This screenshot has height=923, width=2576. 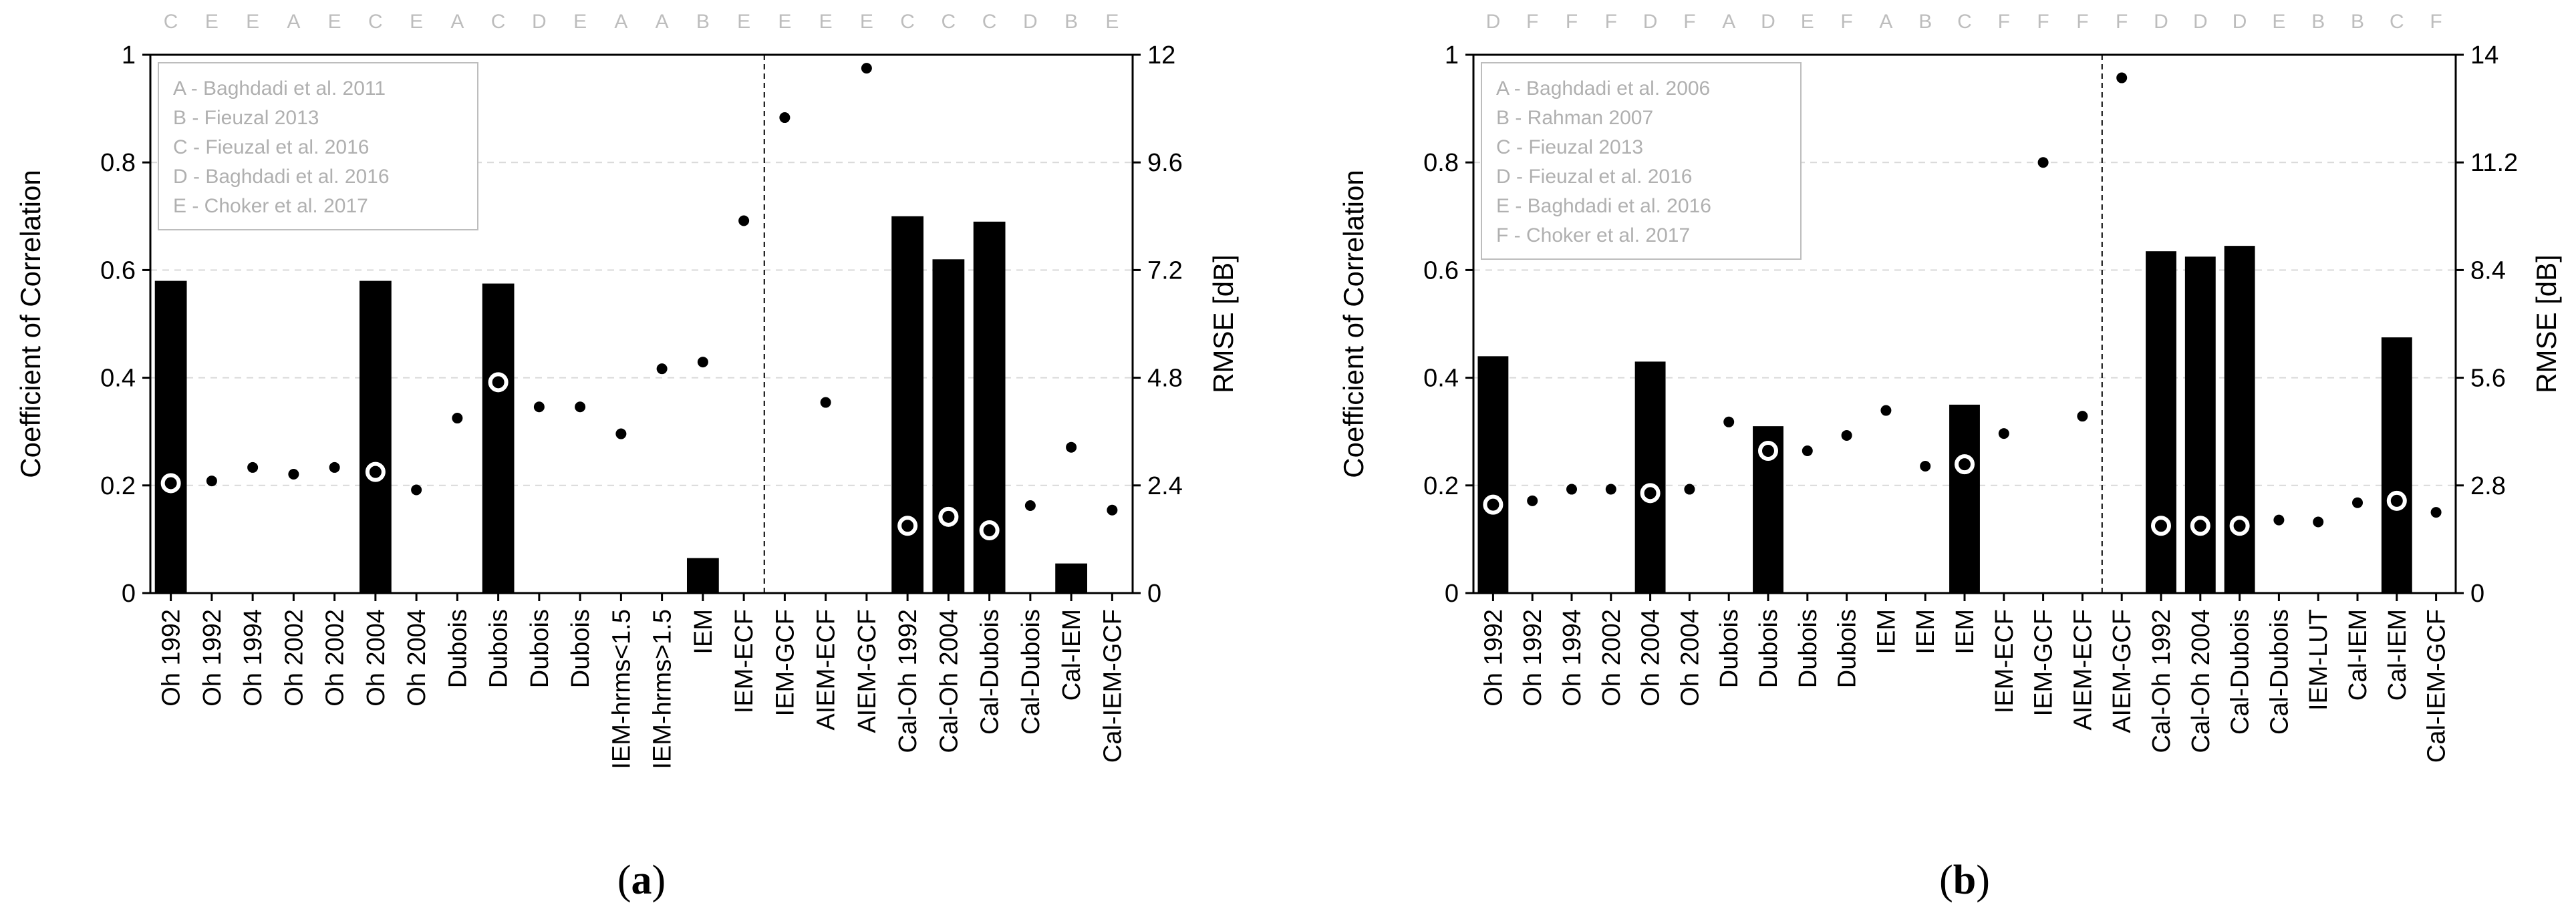 I want to click on legend-entry: C - Fieuzal et al. 2016, so click(x=271, y=147).